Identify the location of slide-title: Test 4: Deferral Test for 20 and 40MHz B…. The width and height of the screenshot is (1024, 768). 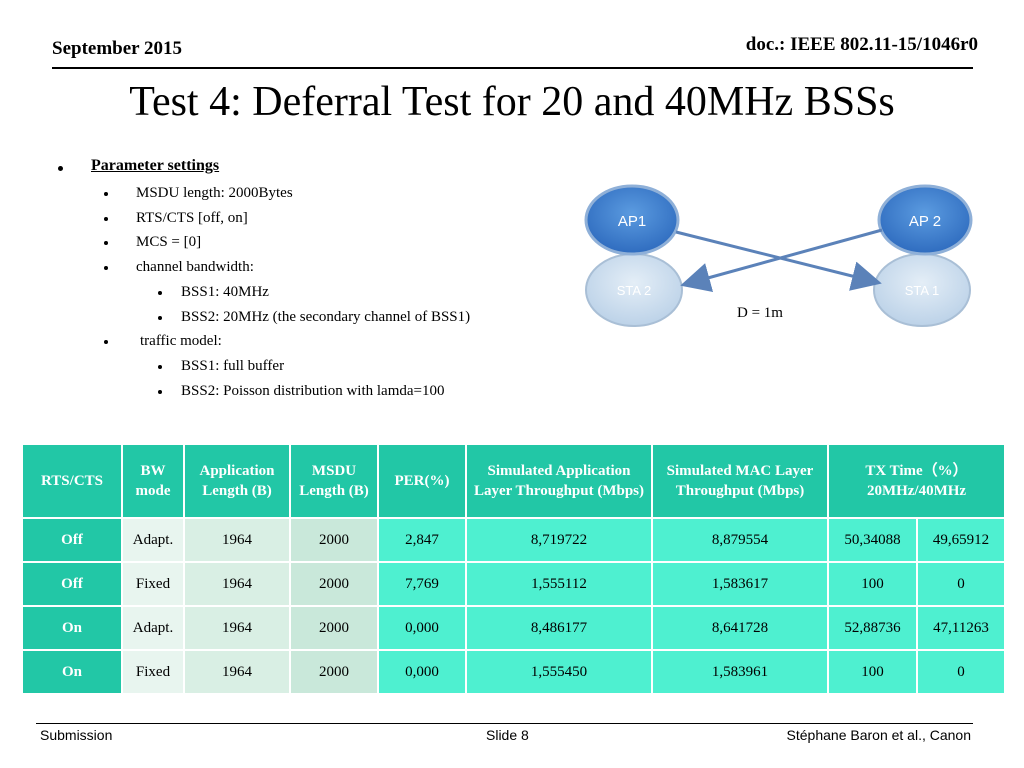
(512, 102).